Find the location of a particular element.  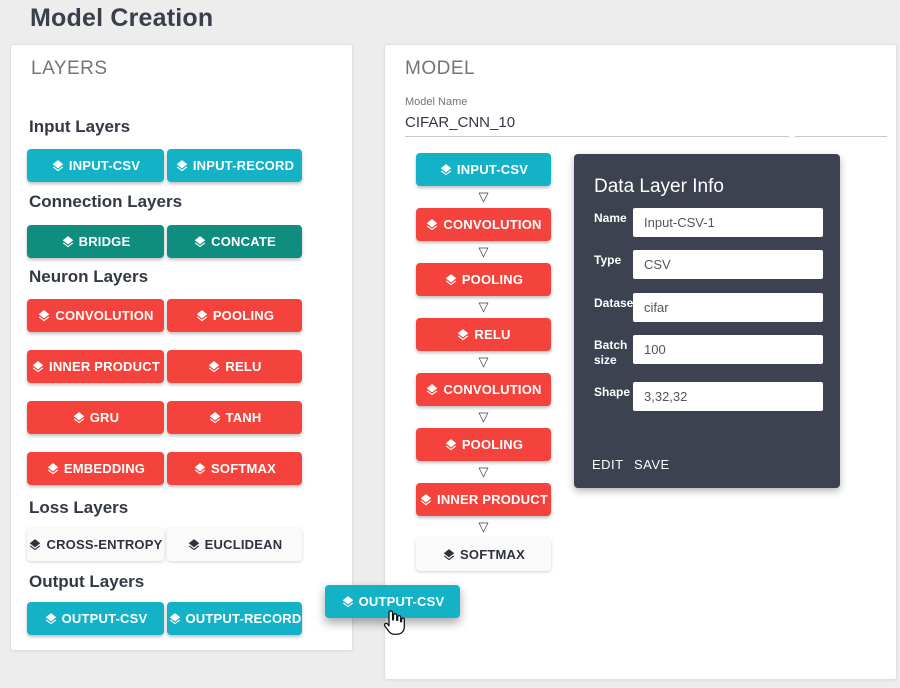

layer-button-label: INPUT-RECORD is located at coordinates (243, 165).